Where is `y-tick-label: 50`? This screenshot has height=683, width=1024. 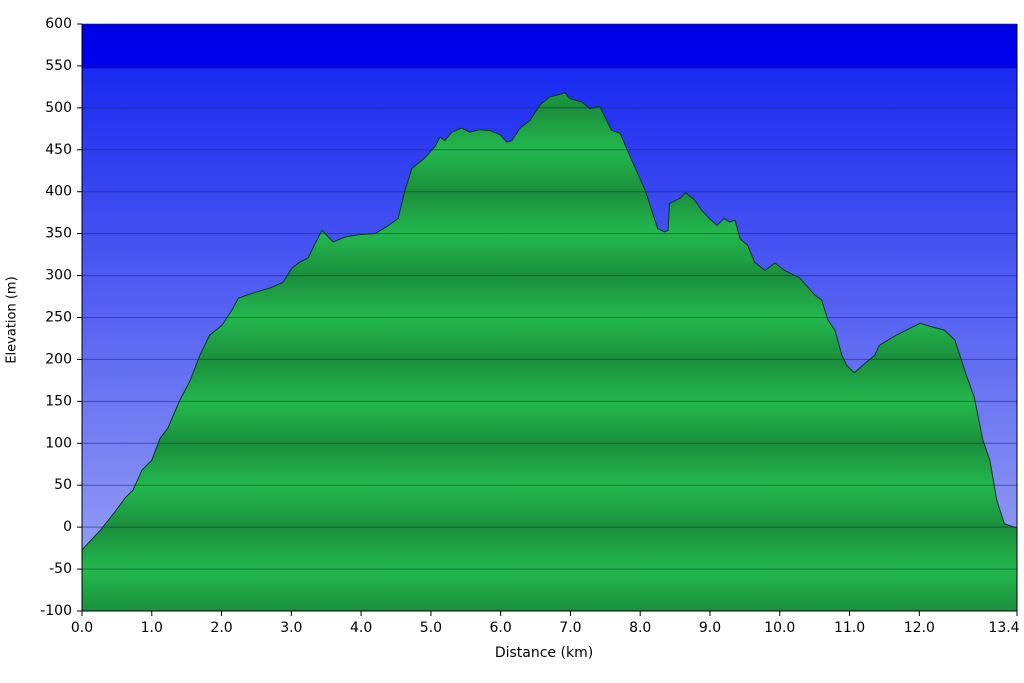
y-tick-label: 50 is located at coordinates (63, 485).